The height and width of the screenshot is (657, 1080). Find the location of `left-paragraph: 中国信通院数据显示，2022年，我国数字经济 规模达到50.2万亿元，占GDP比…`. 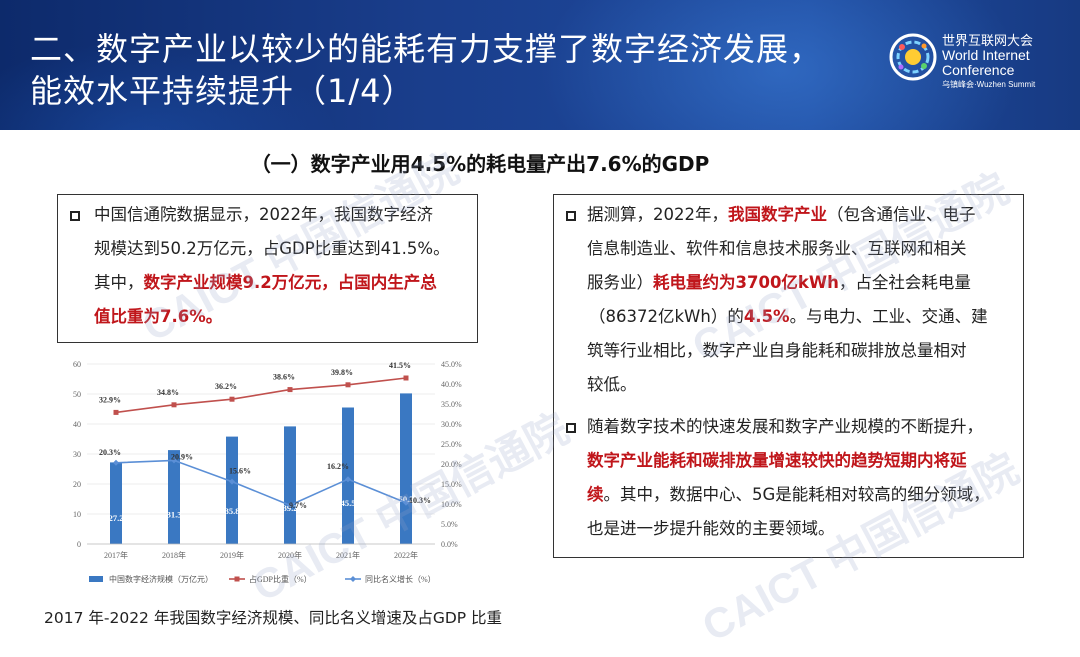

left-paragraph: 中国信通院数据显示，2022年，我国数字经济 规模达到50.2万亿元，占GDP比… is located at coordinates (284, 266).